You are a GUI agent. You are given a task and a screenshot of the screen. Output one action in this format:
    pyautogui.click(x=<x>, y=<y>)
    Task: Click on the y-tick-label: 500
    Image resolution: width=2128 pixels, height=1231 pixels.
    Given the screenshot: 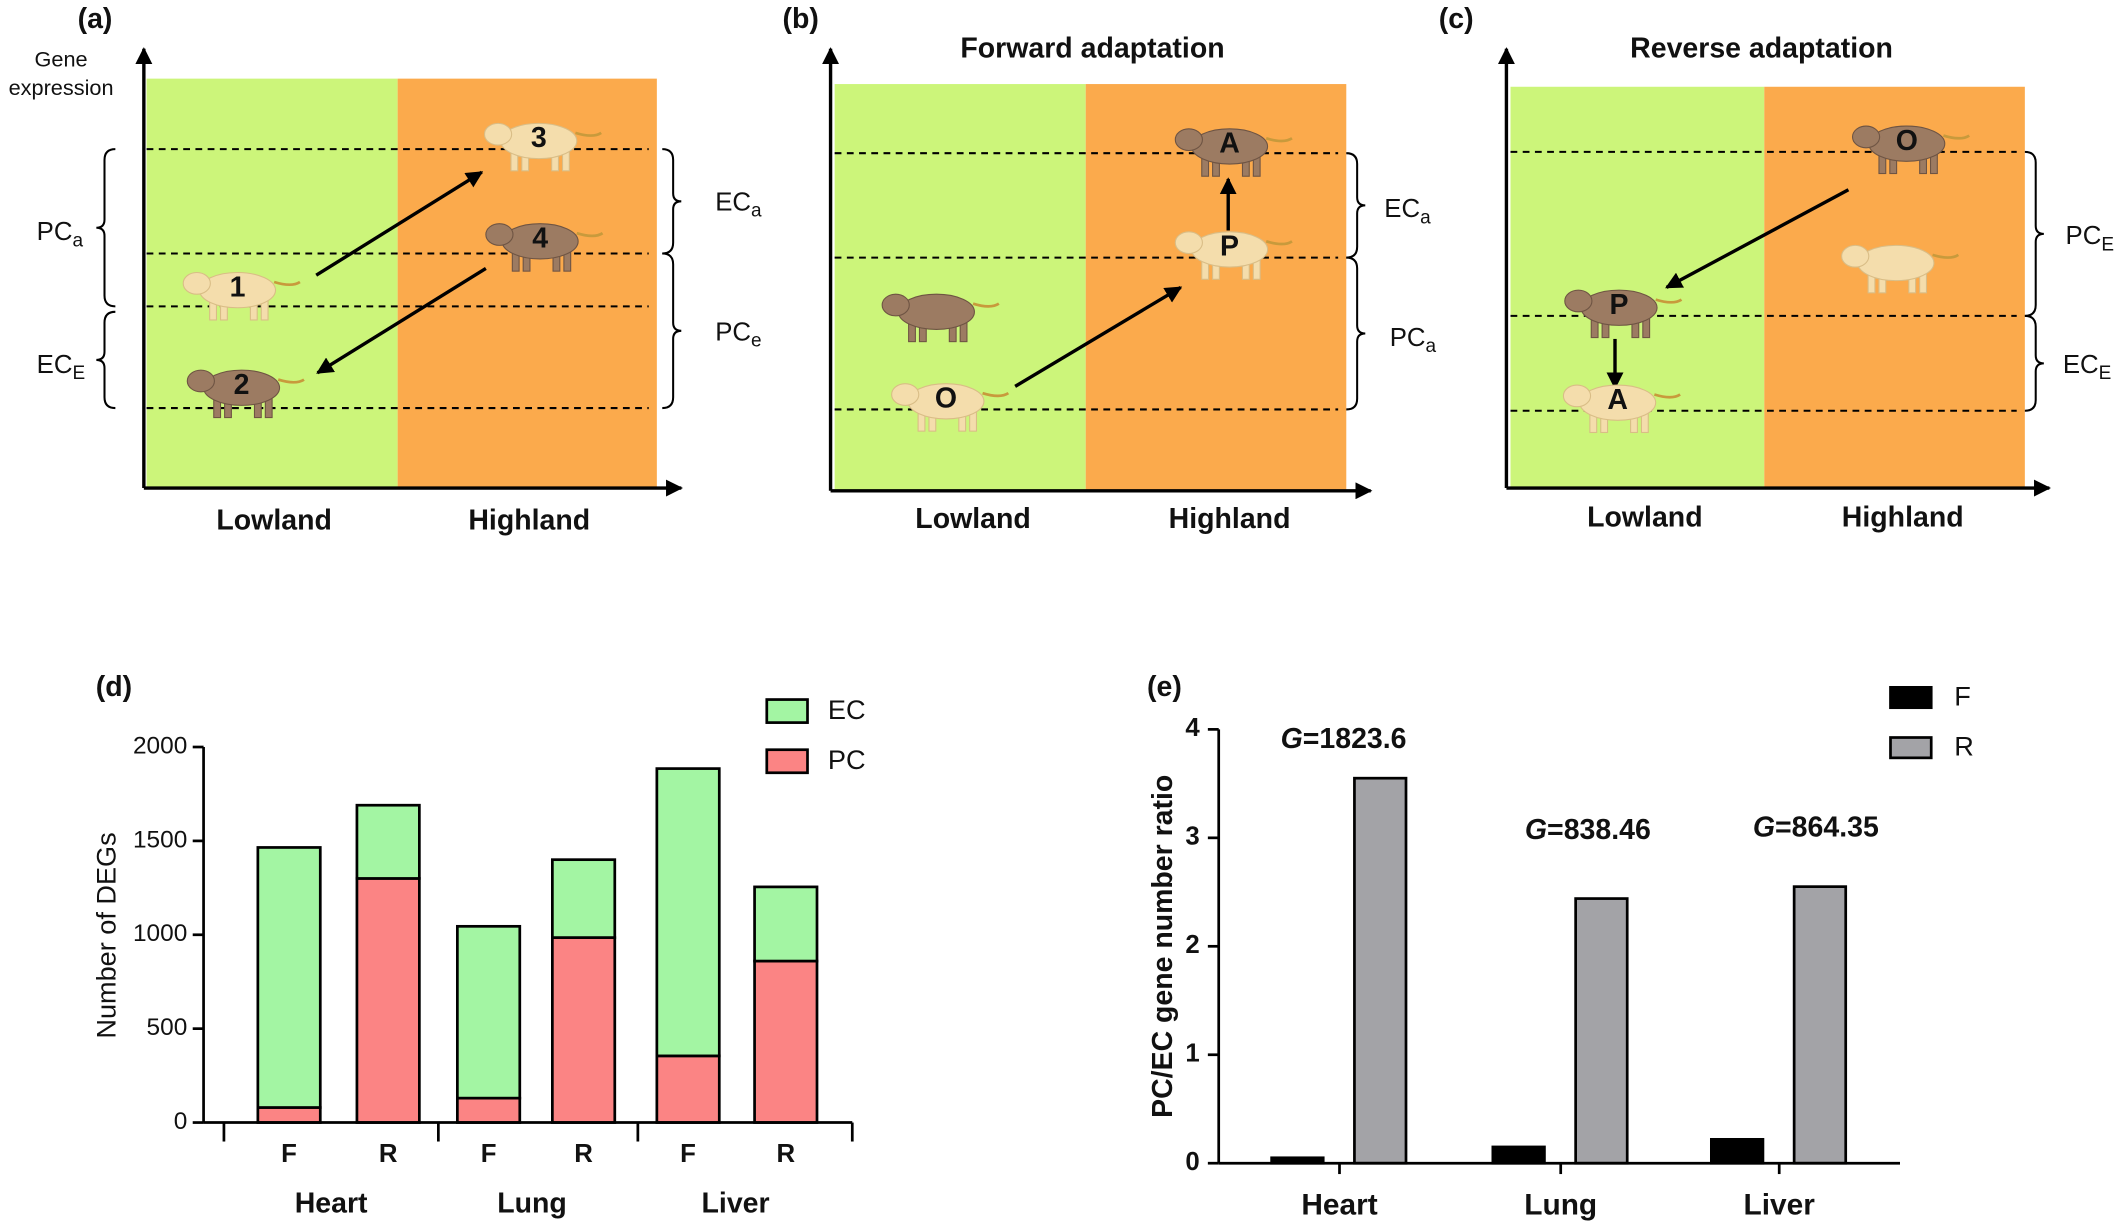 What is the action you would take?
    pyautogui.click(x=167, y=1027)
    